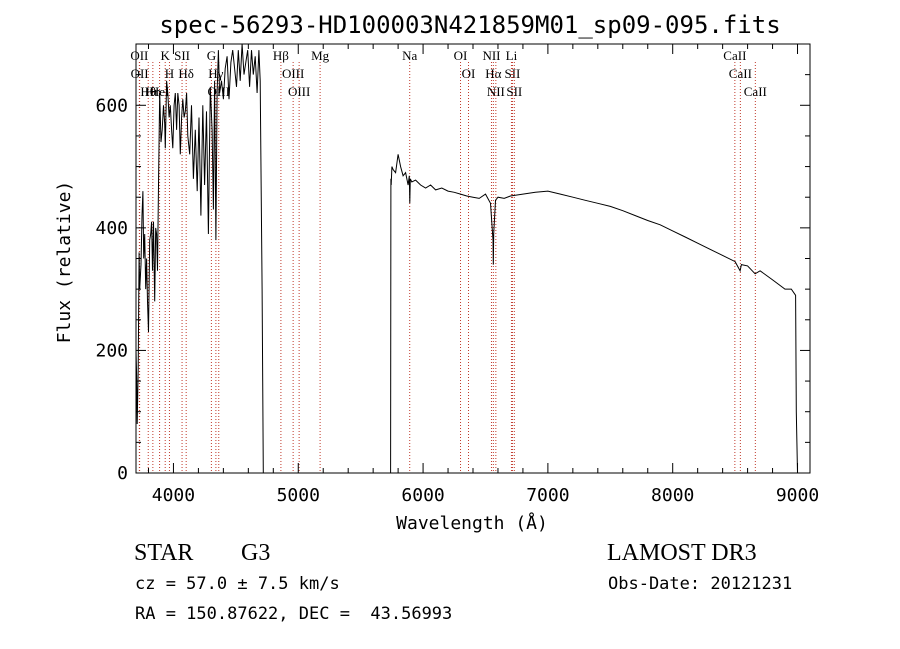 The image size is (900, 649). I want to click on spectral-line-label: Hγ, so click(215, 73).